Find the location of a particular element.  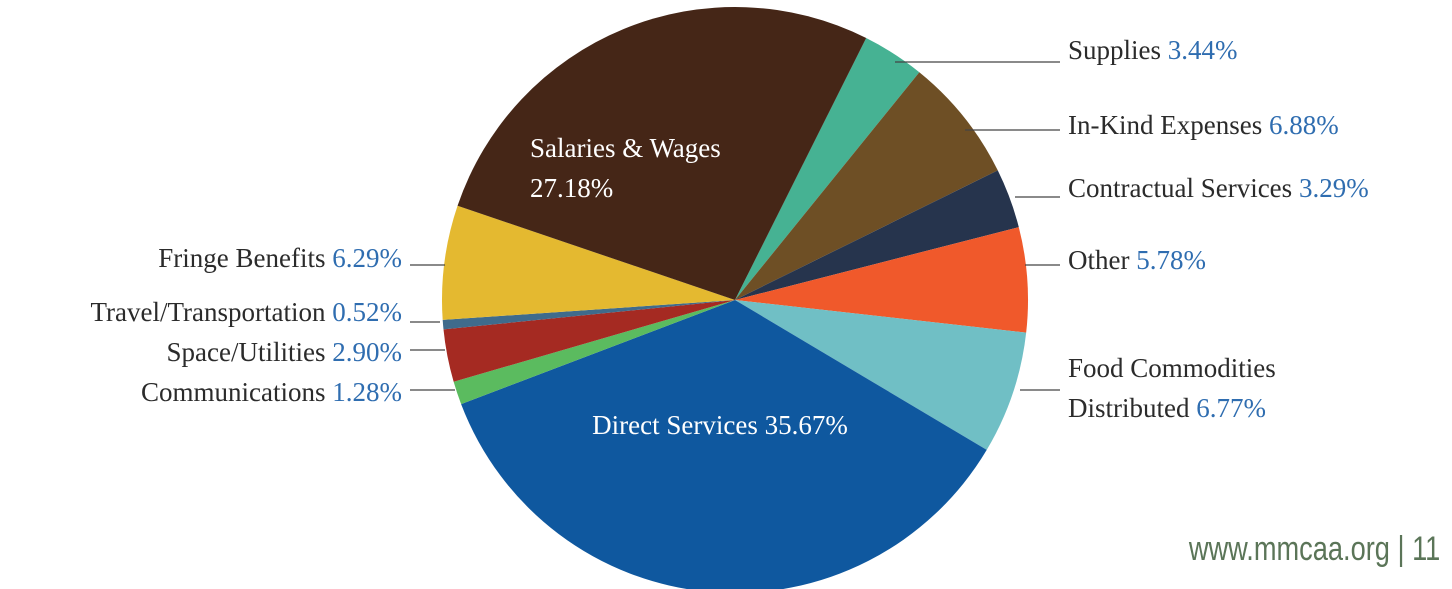

value-label: 6.77% is located at coordinates (1231, 408).